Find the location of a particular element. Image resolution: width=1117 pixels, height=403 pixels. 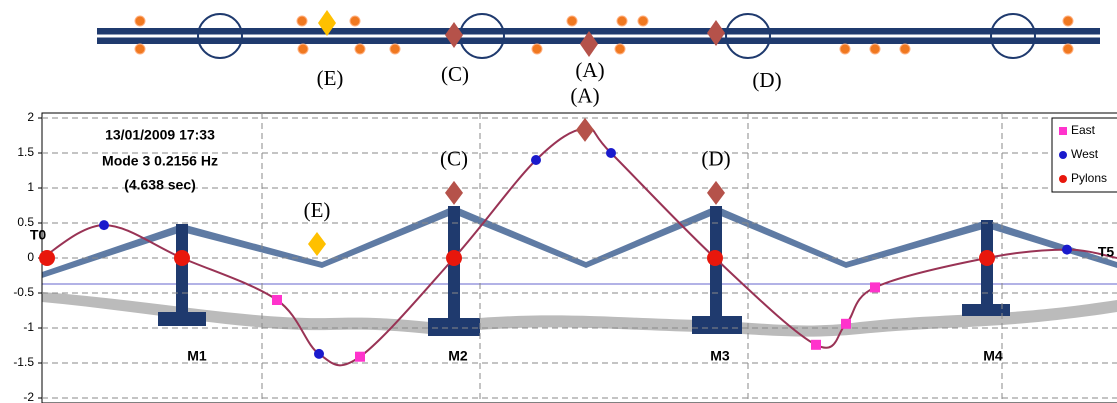

y-tick-label: 0.5 is located at coordinates (25, 222).